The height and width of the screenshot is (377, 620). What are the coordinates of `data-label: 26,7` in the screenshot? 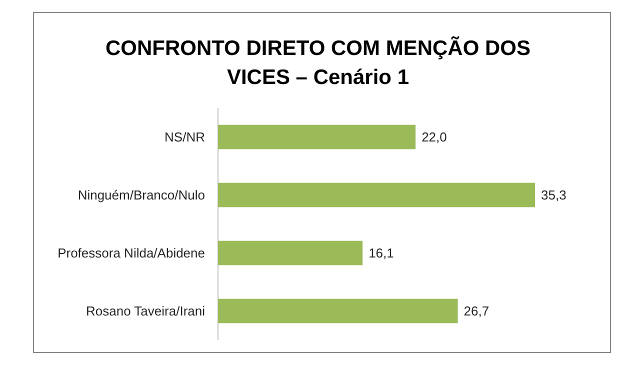 It's located at (477, 311).